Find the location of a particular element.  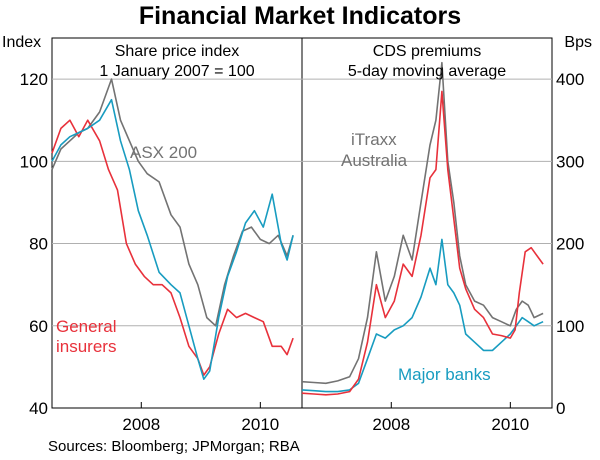

annotation-general: General is located at coordinates (86, 326).